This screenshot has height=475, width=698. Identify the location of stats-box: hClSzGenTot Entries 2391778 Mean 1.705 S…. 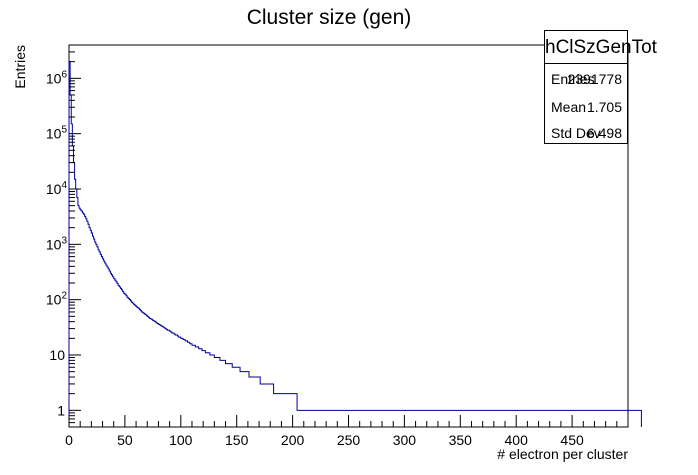
(600, 87).